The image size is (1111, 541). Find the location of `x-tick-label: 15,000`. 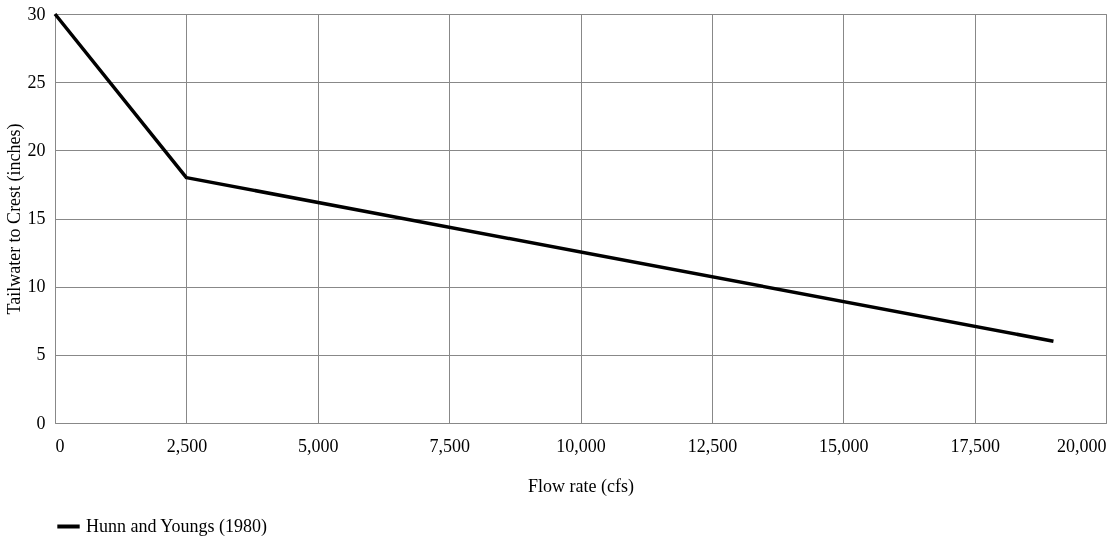

x-tick-label: 15,000 is located at coordinates (844, 445).